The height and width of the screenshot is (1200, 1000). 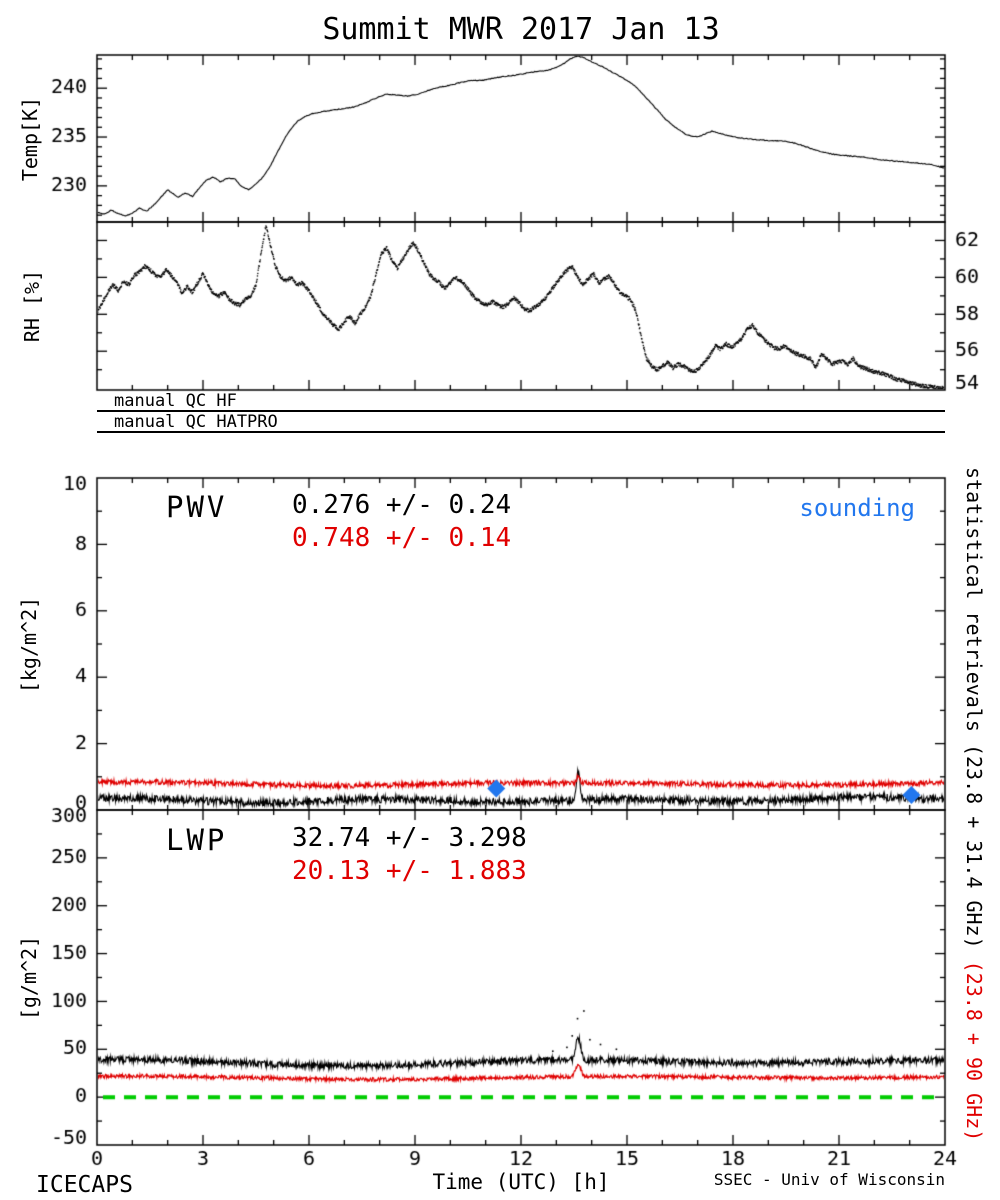 What do you see at coordinates (521, 401) in the screenshot?
I see `qc-flag-hf: manual QC HF` at bounding box center [521, 401].